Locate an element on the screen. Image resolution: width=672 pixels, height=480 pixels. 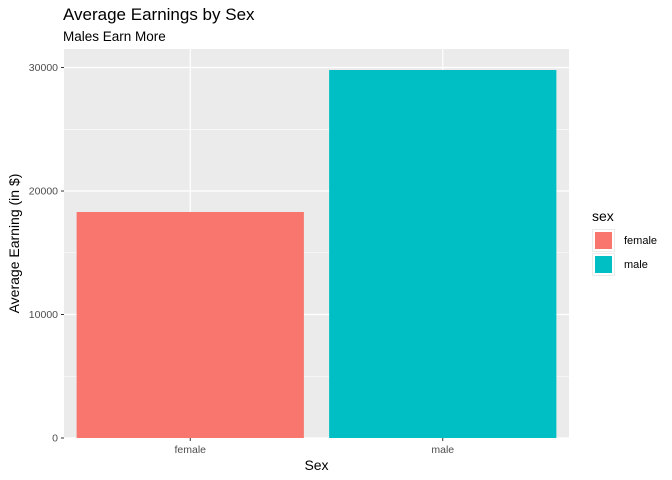
legend-label-male: male is located at coordinates (636, 264).